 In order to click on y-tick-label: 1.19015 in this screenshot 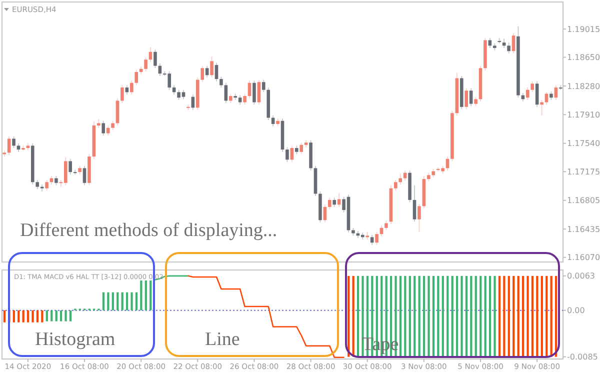, I will do `click(583, 29)`.